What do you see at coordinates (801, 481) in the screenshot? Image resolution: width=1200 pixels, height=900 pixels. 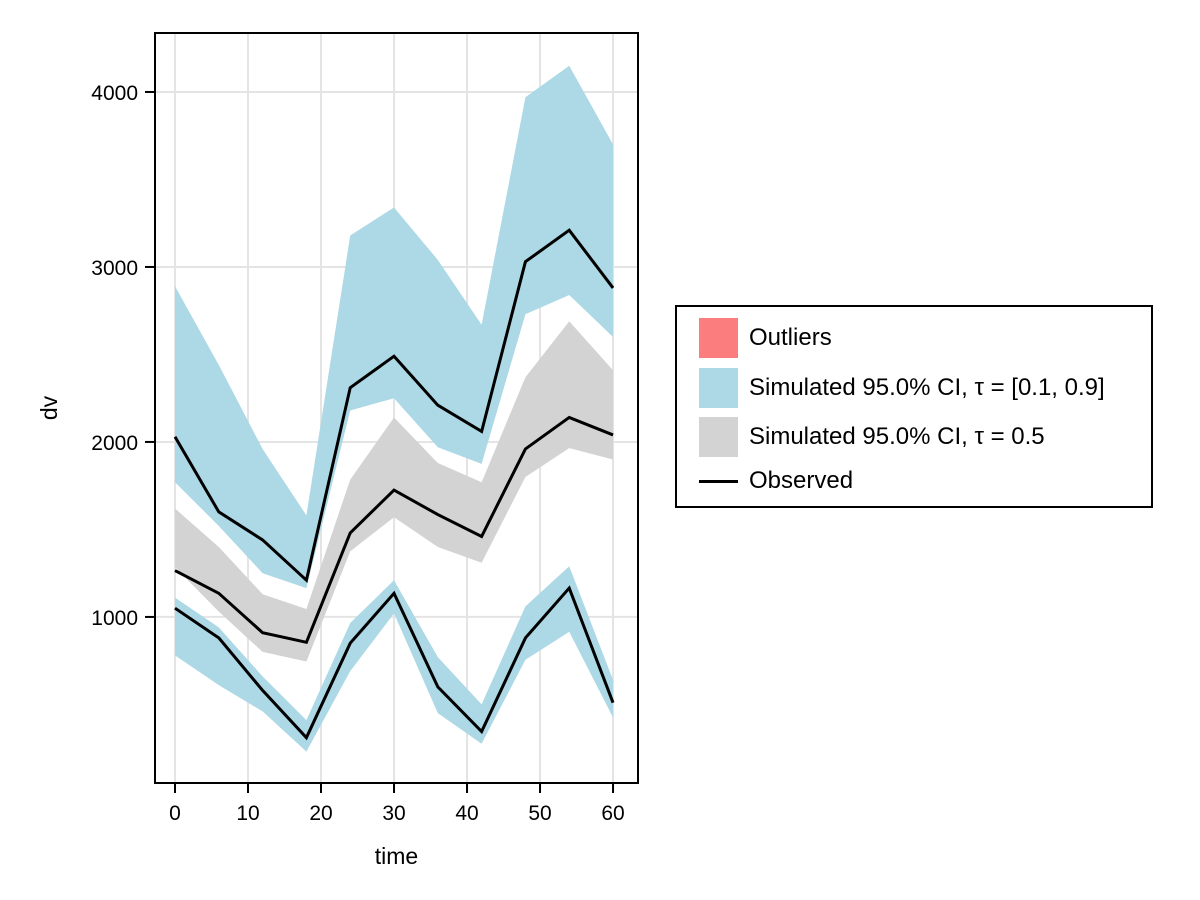 I see `legend-label-observed: Observed` at bounding box center [801, 481].